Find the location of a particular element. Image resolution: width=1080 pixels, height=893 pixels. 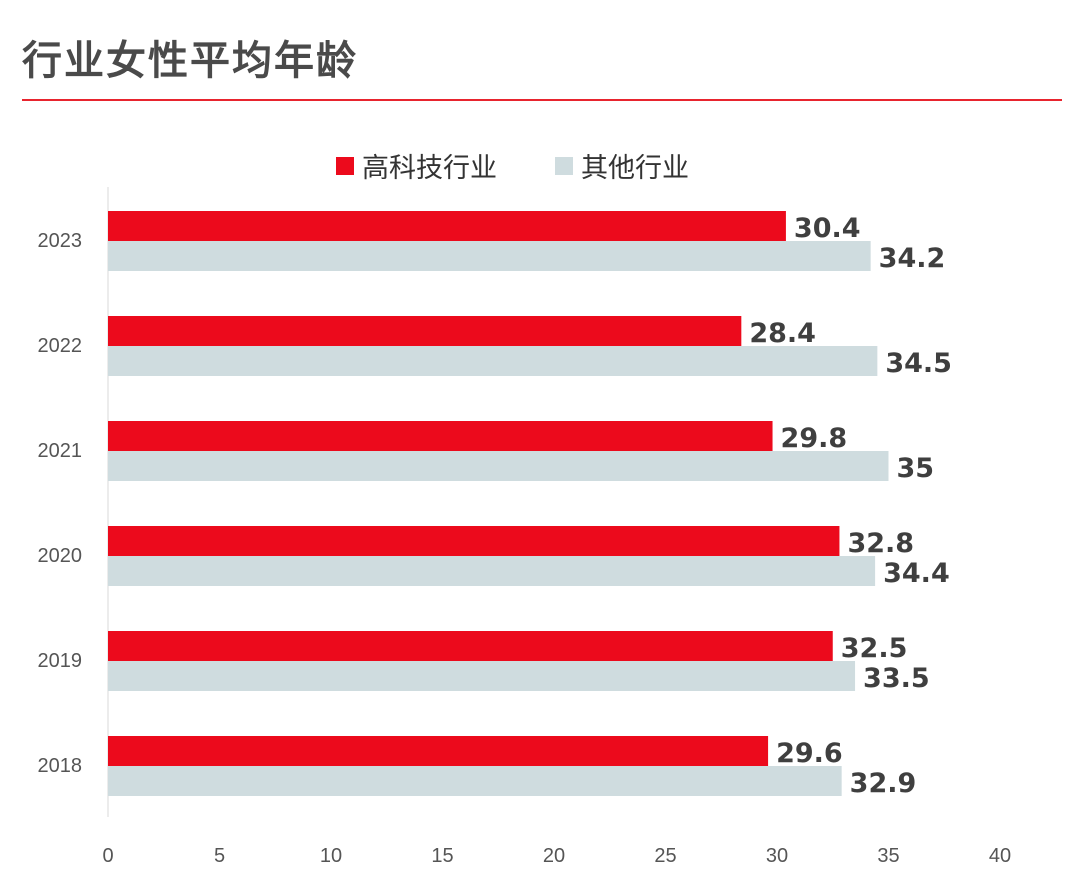

data-label: 32.9 is located at coordinates (883, 783).